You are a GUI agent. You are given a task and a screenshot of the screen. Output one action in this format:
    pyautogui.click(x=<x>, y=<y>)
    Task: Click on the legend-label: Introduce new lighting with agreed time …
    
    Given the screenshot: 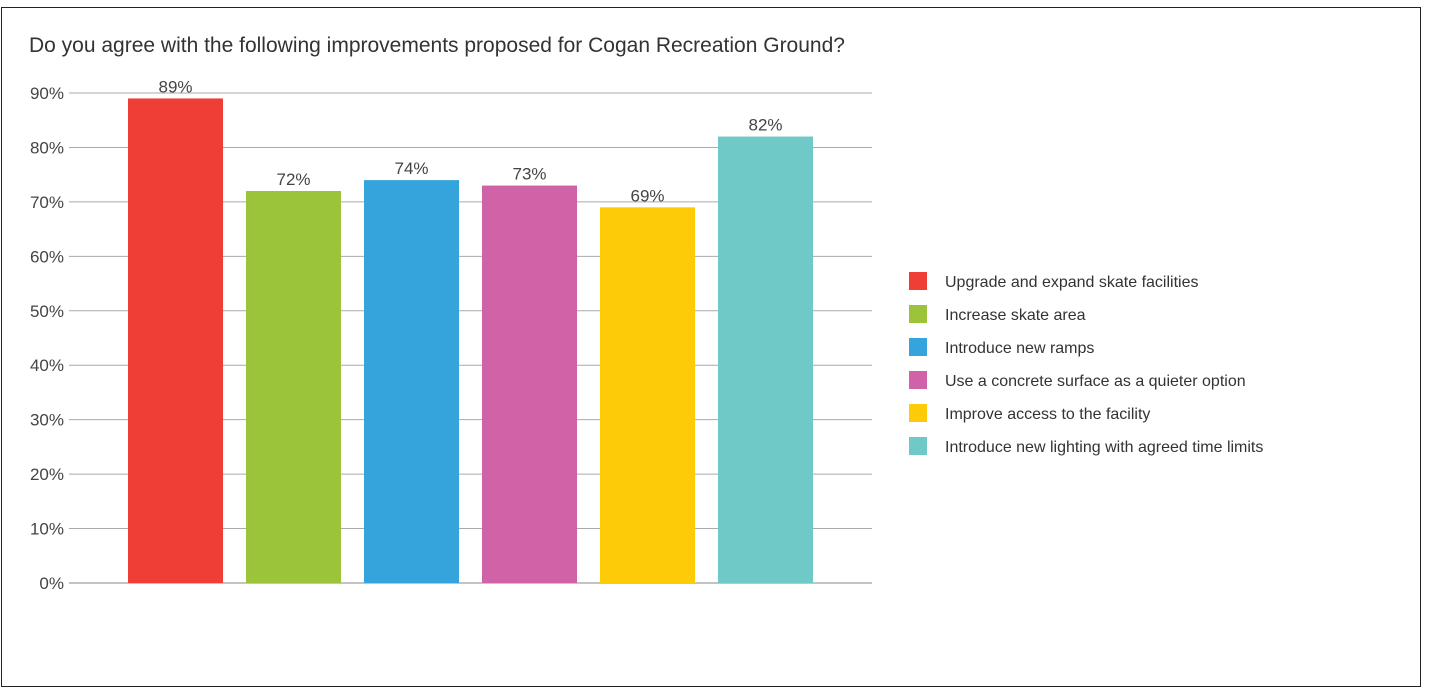 What is the action you would take?
    pyautogui.click(x=1104, y=447)
    